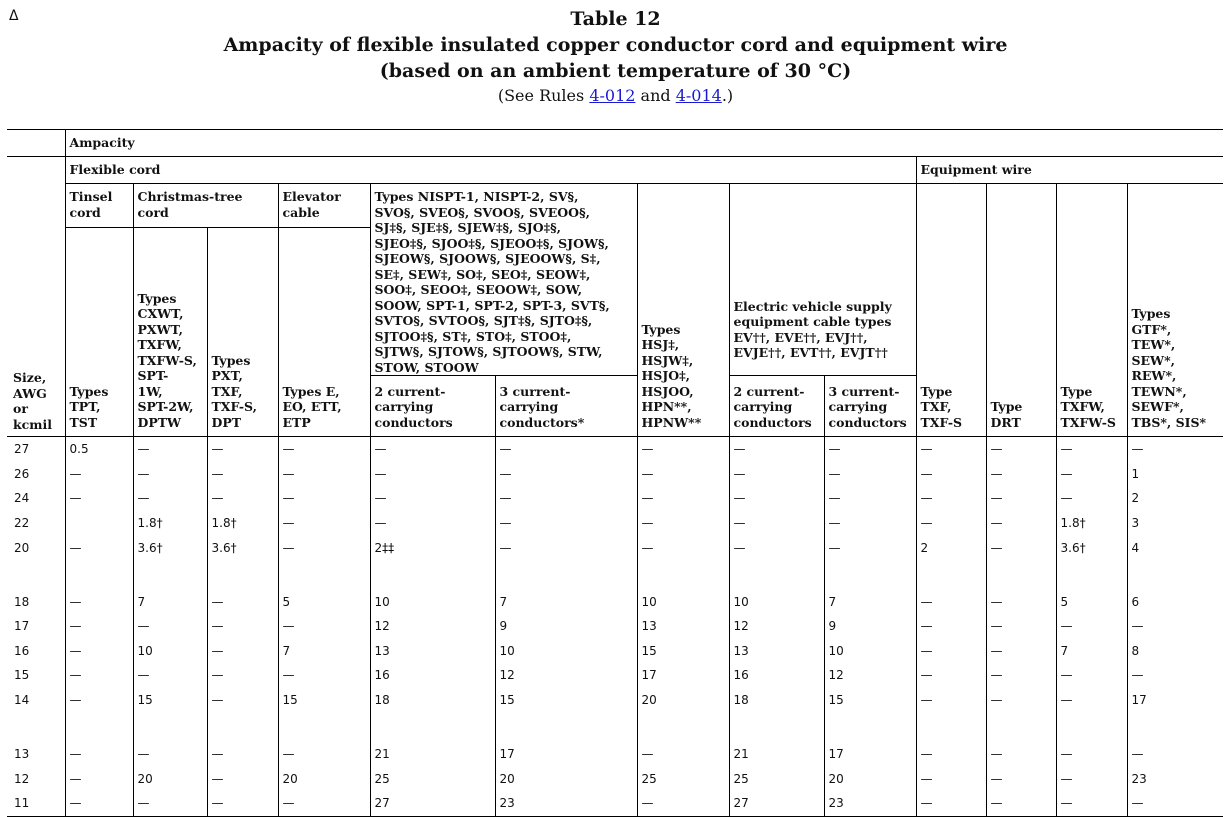  Describe the element at coordinates (776, 651) in the screenshot. I see `ampacity-cell: 13` at that location.